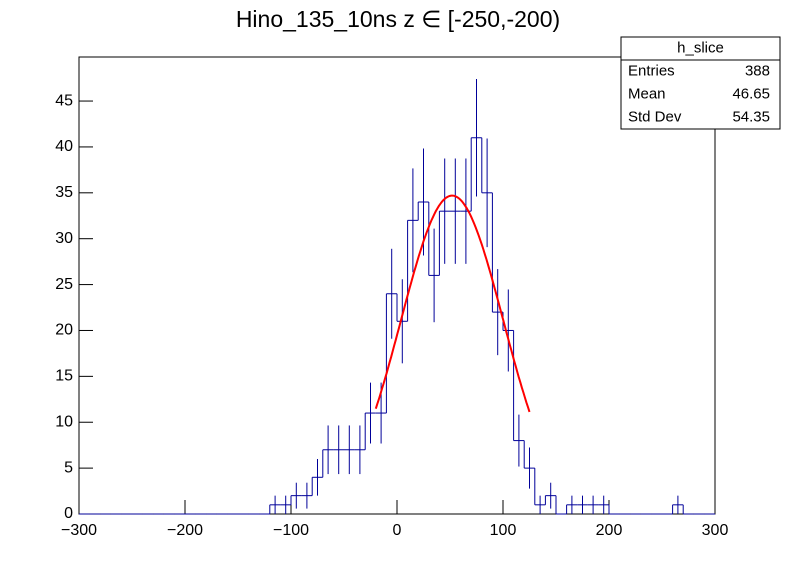 This screenshot has width=796, height=572. I want to click on y-tick-label: 0, so click(68, 513).